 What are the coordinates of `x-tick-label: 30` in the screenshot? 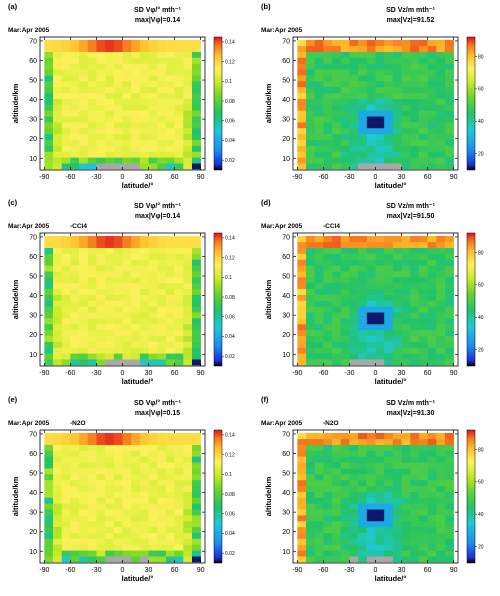 It's located at (149, 177).